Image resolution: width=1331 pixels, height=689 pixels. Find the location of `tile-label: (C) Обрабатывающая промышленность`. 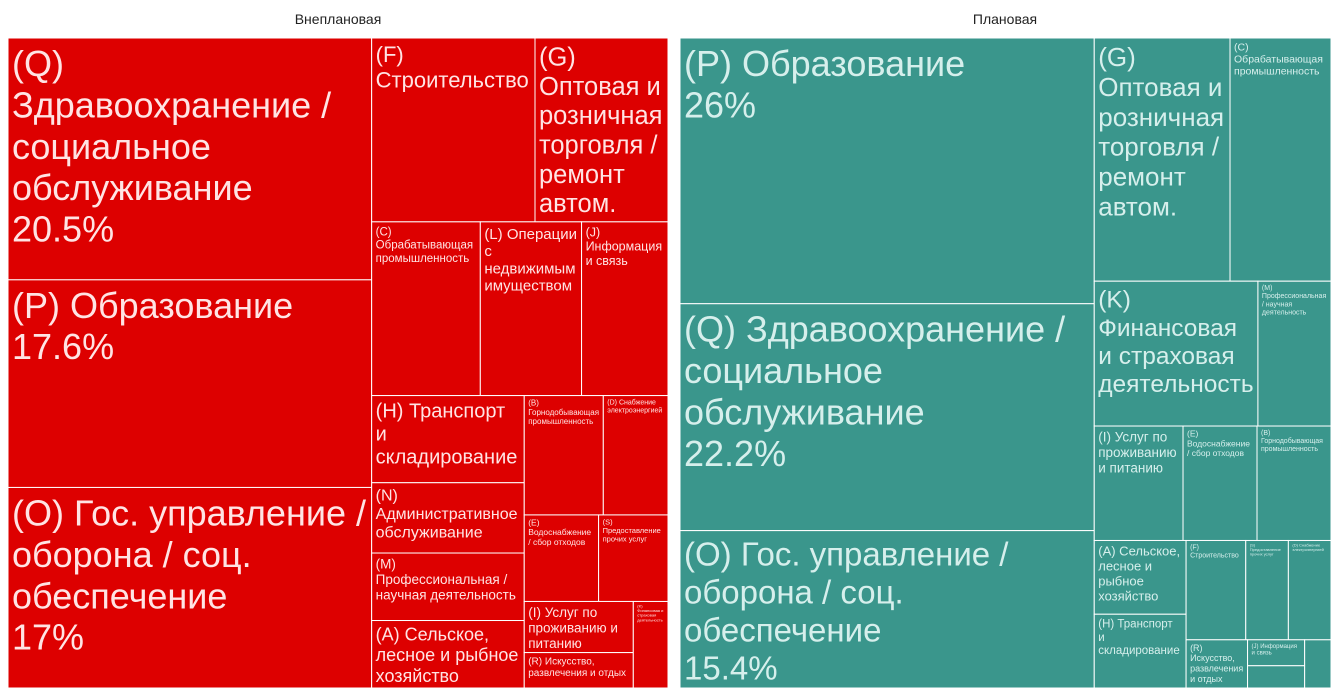

tile-label: (C) Обрабатывающая промышленность is located at coordinates (426, 245).